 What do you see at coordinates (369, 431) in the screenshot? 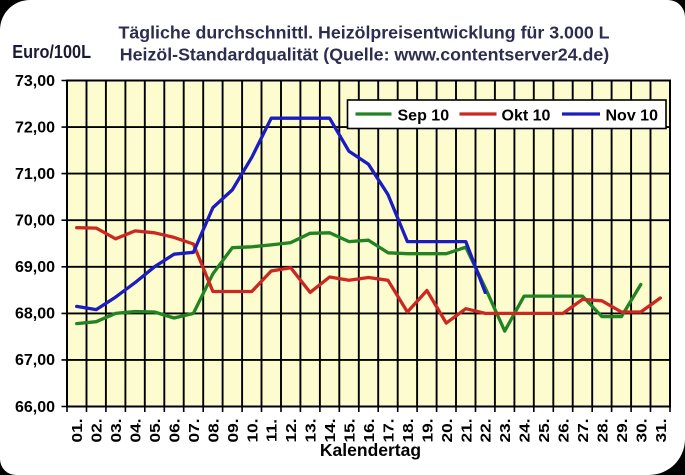
I see `svg-text: 16.` at bounding box center [369, 431].